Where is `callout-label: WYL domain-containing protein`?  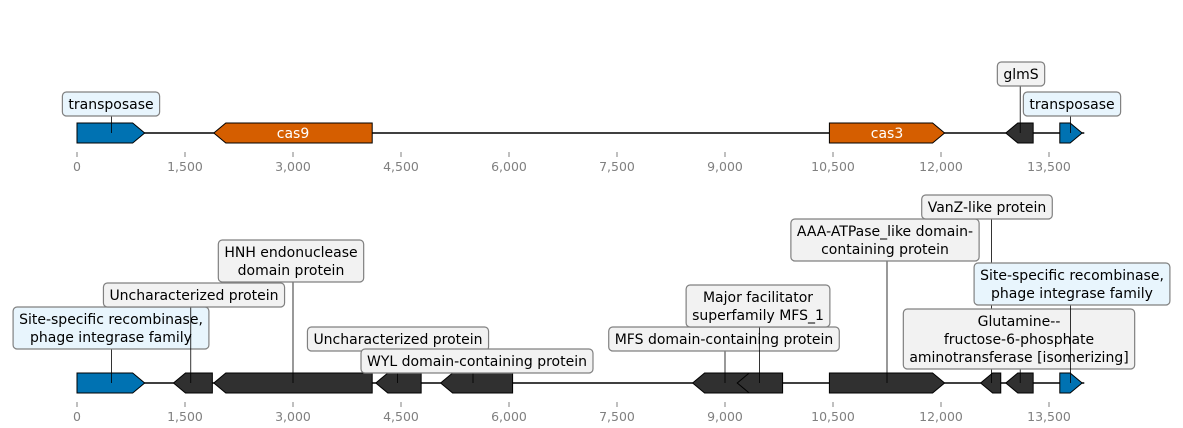 callout-label: WYL domain-containing protein is located at coordinates (477, 362).